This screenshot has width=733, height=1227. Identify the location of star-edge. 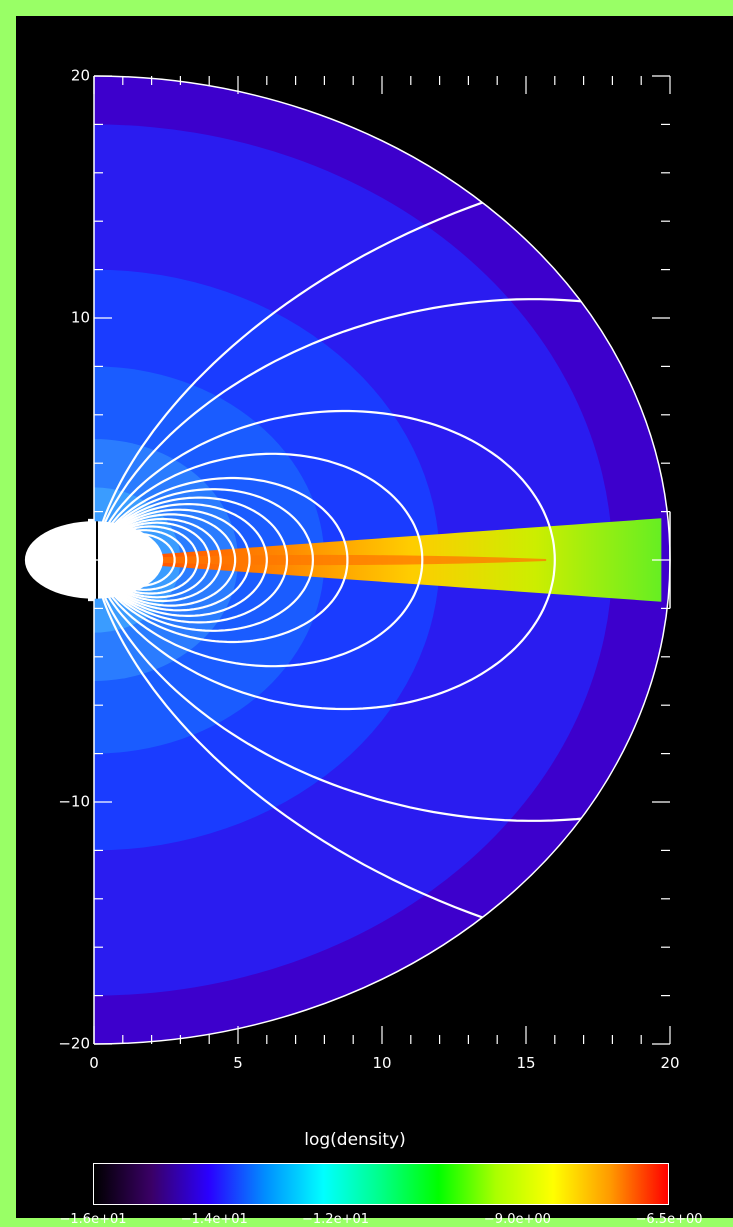
(91, 560).